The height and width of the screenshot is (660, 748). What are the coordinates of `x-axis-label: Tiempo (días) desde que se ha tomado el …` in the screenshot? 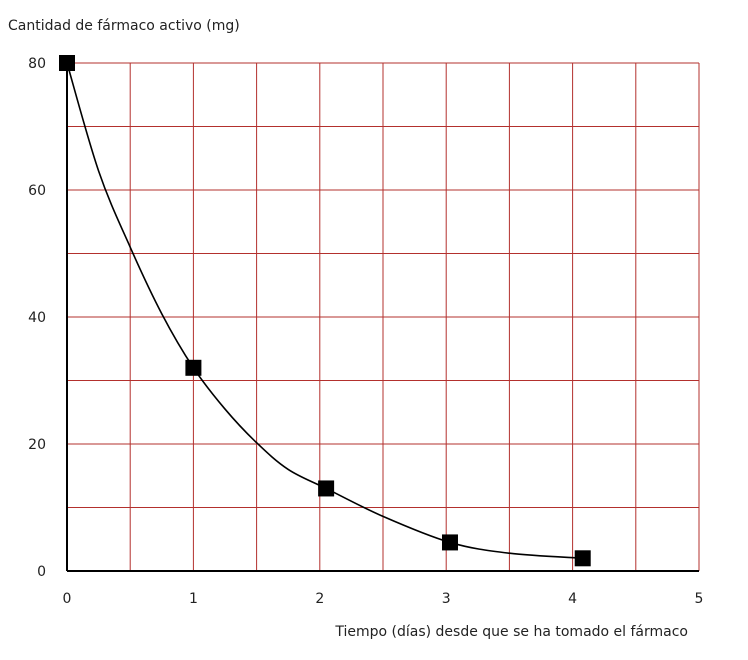 It's located at (511, 632).